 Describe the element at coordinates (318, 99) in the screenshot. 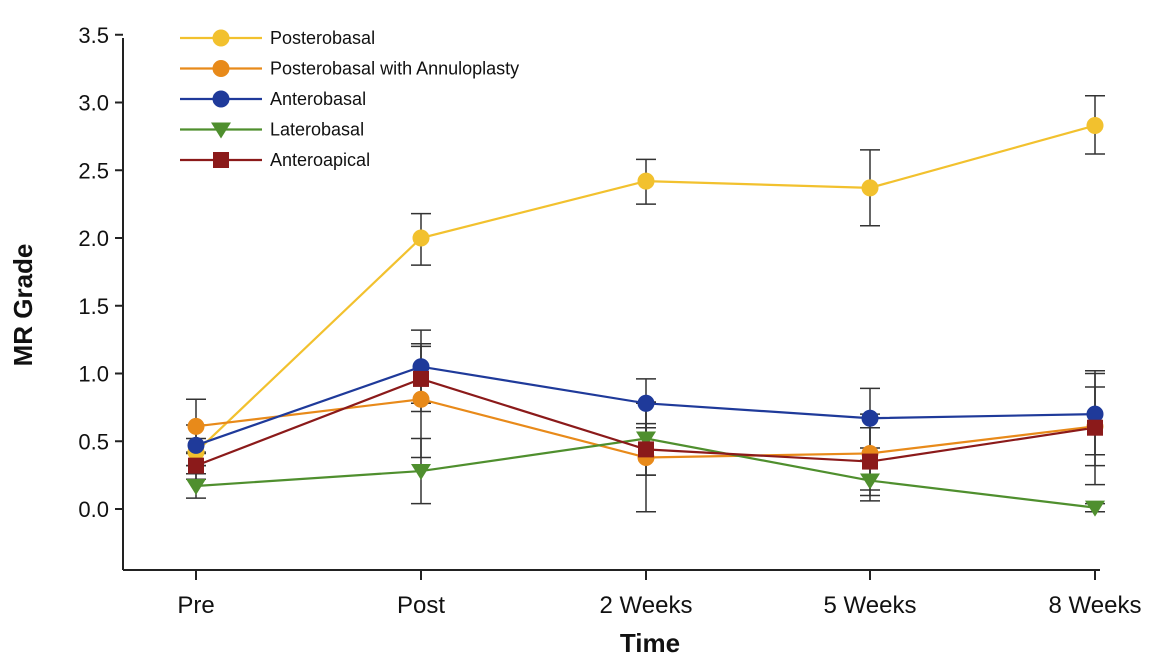

I see `legend-label: Anterobasal` at that location.